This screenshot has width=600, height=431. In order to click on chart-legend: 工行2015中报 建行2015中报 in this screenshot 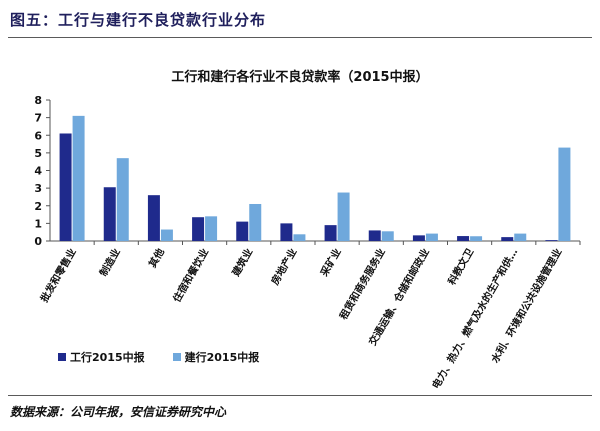, I will do `click(158, 357)`.